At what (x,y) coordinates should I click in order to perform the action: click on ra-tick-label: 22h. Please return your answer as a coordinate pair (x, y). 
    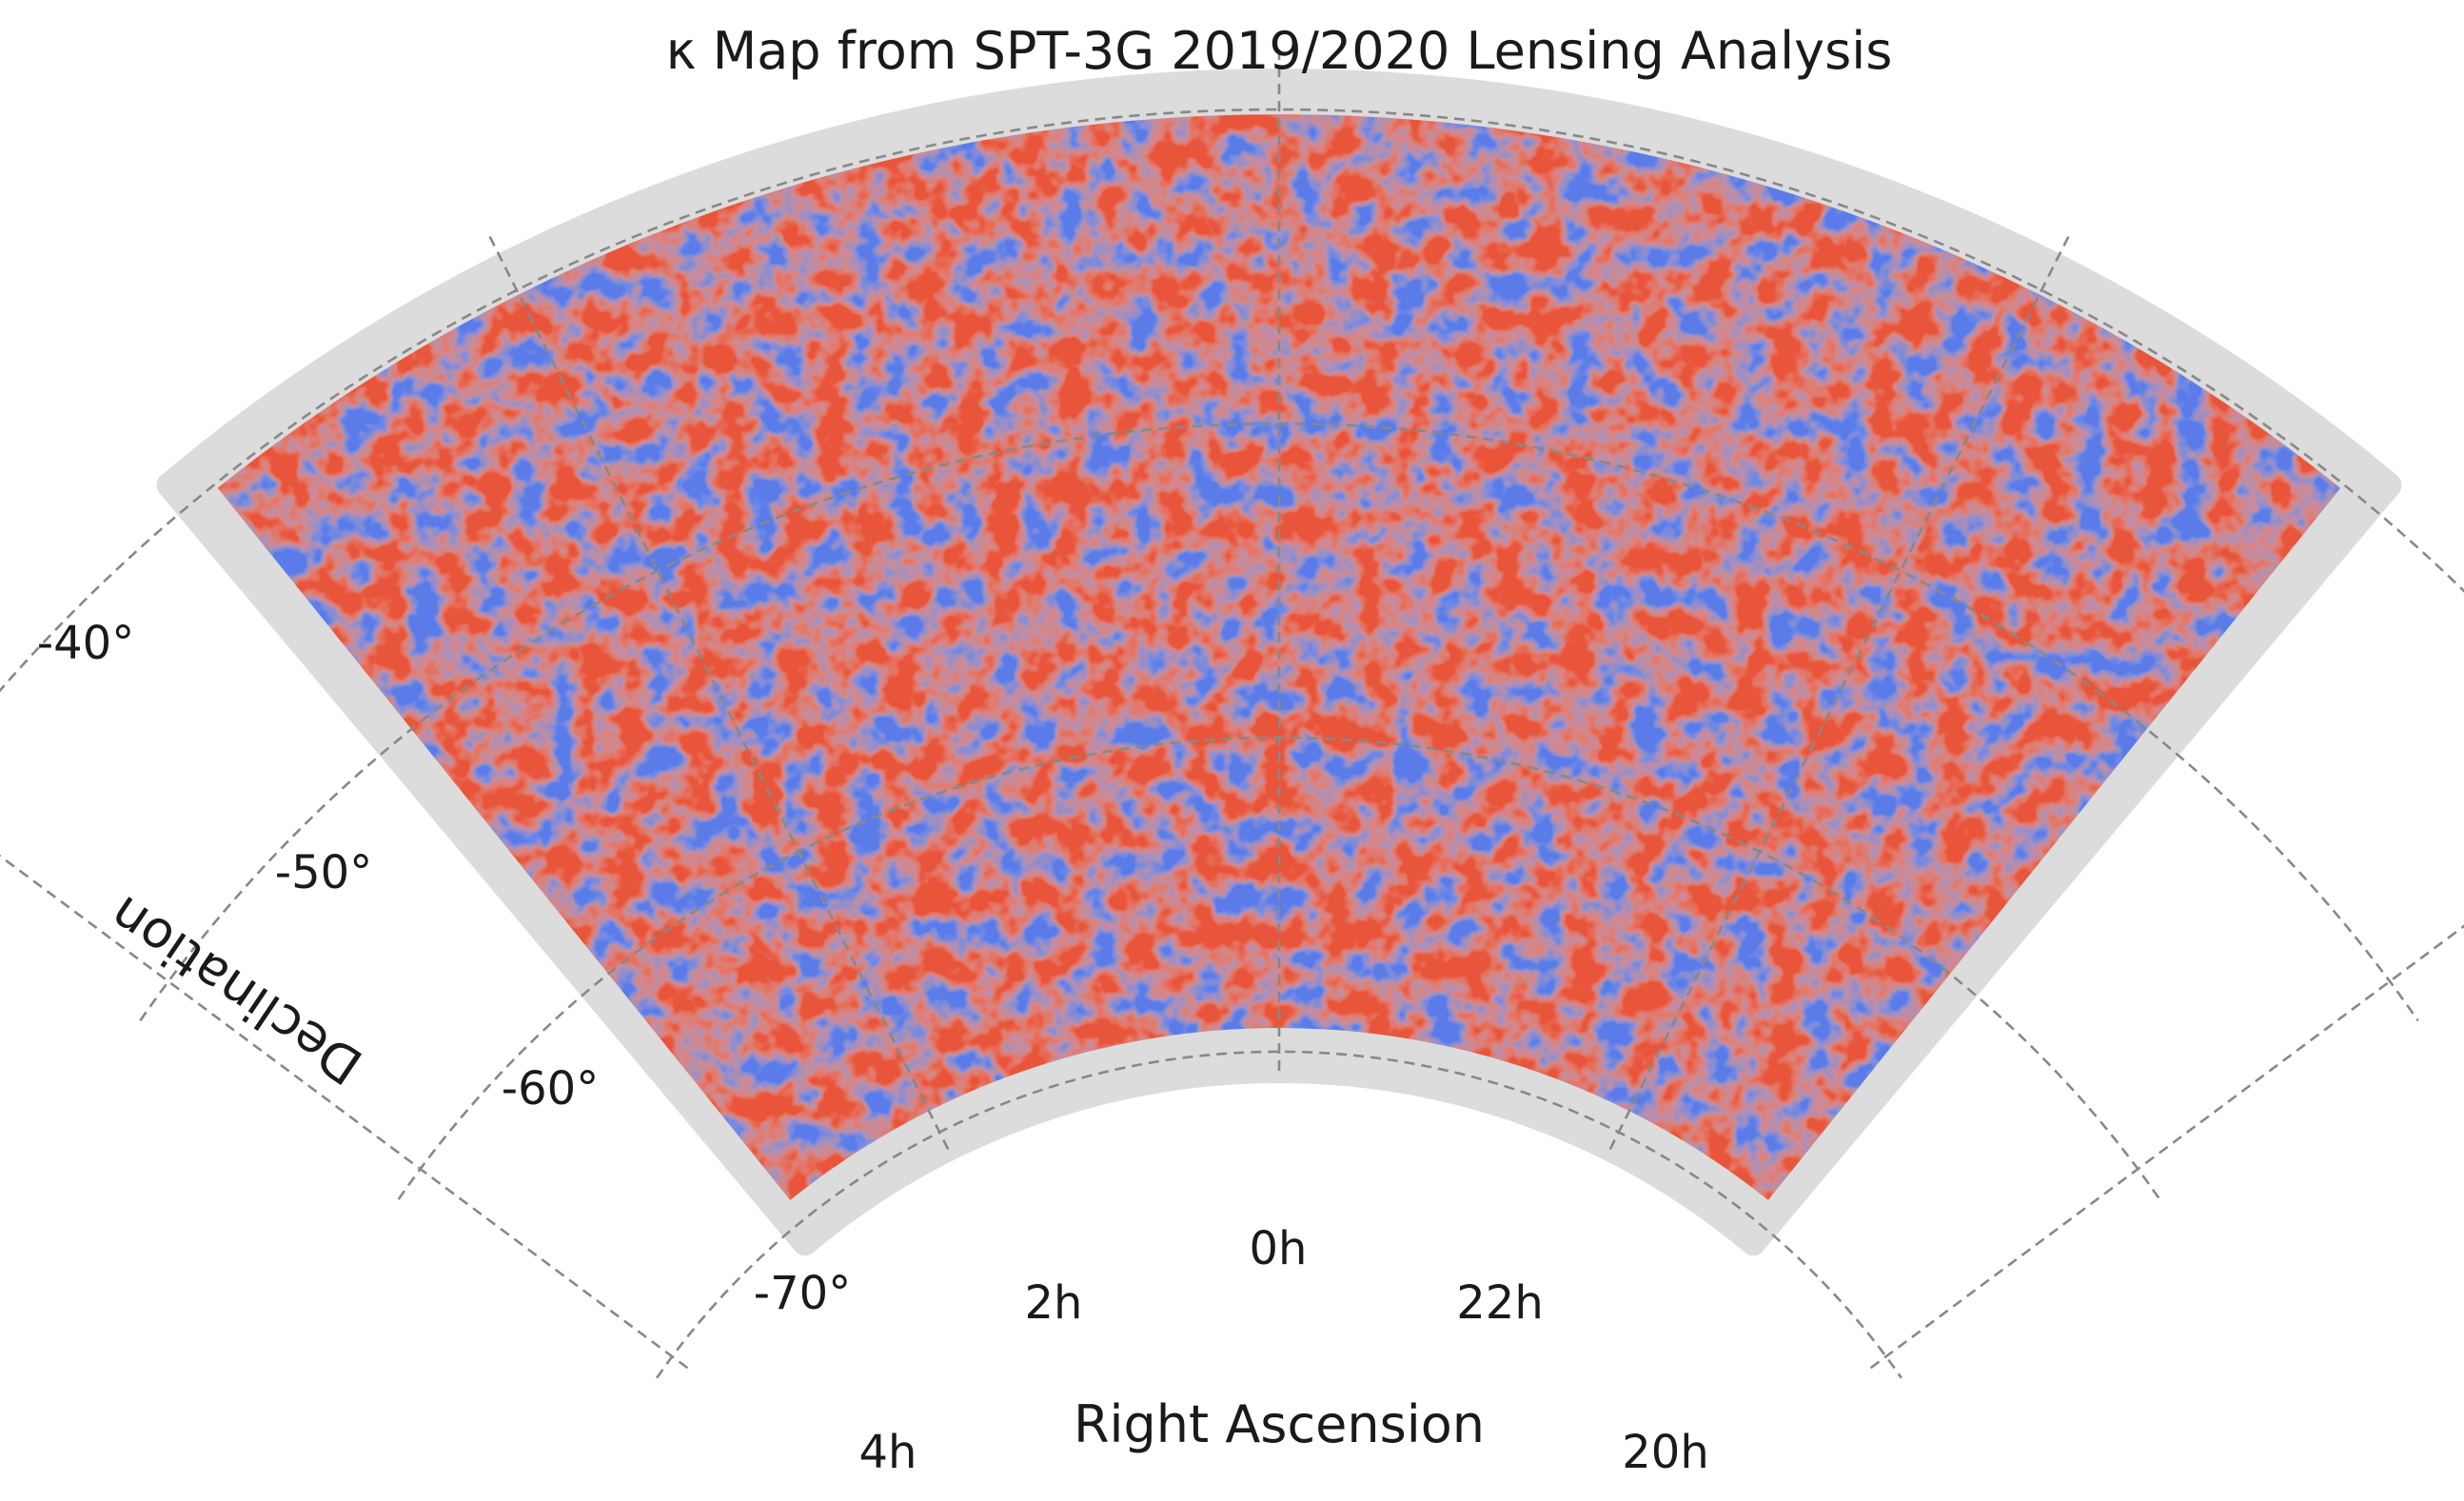
    Looking at the image, I should click on (1500, 1303).